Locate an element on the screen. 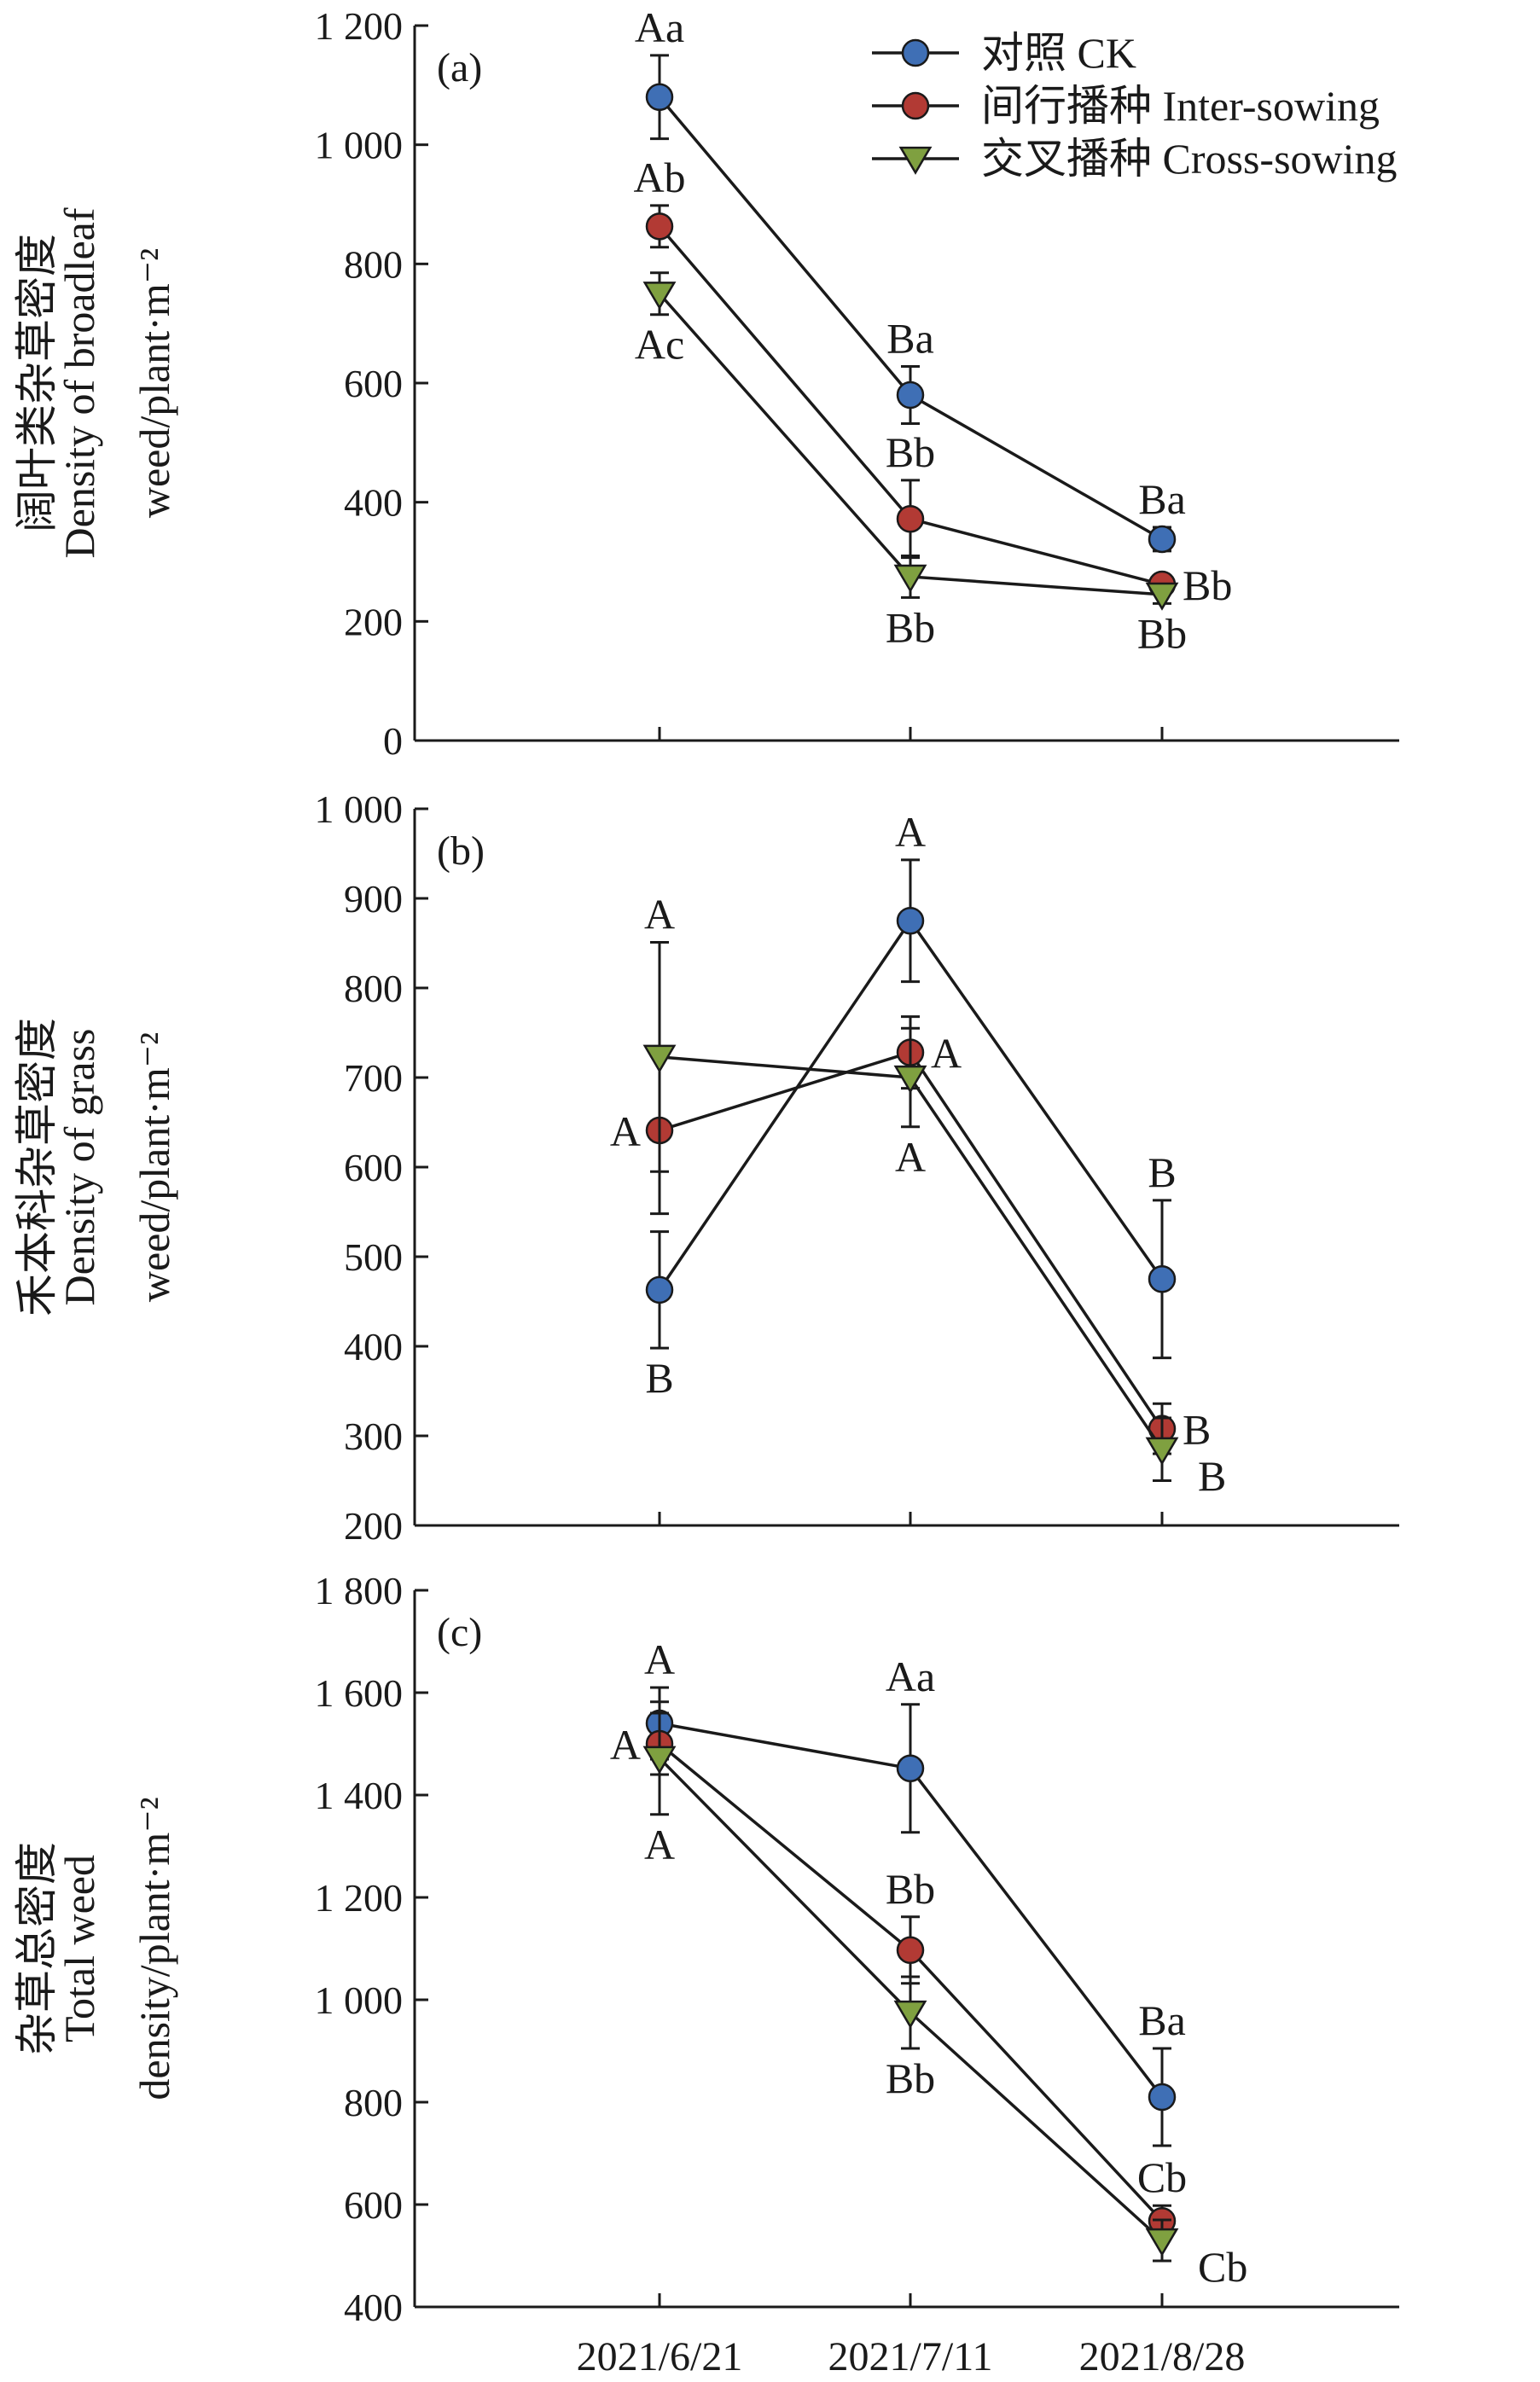 The width and height of the screenshot is (1540, 2382). legend-item-1: 对照 CK is located at coordinates (1004, 53).